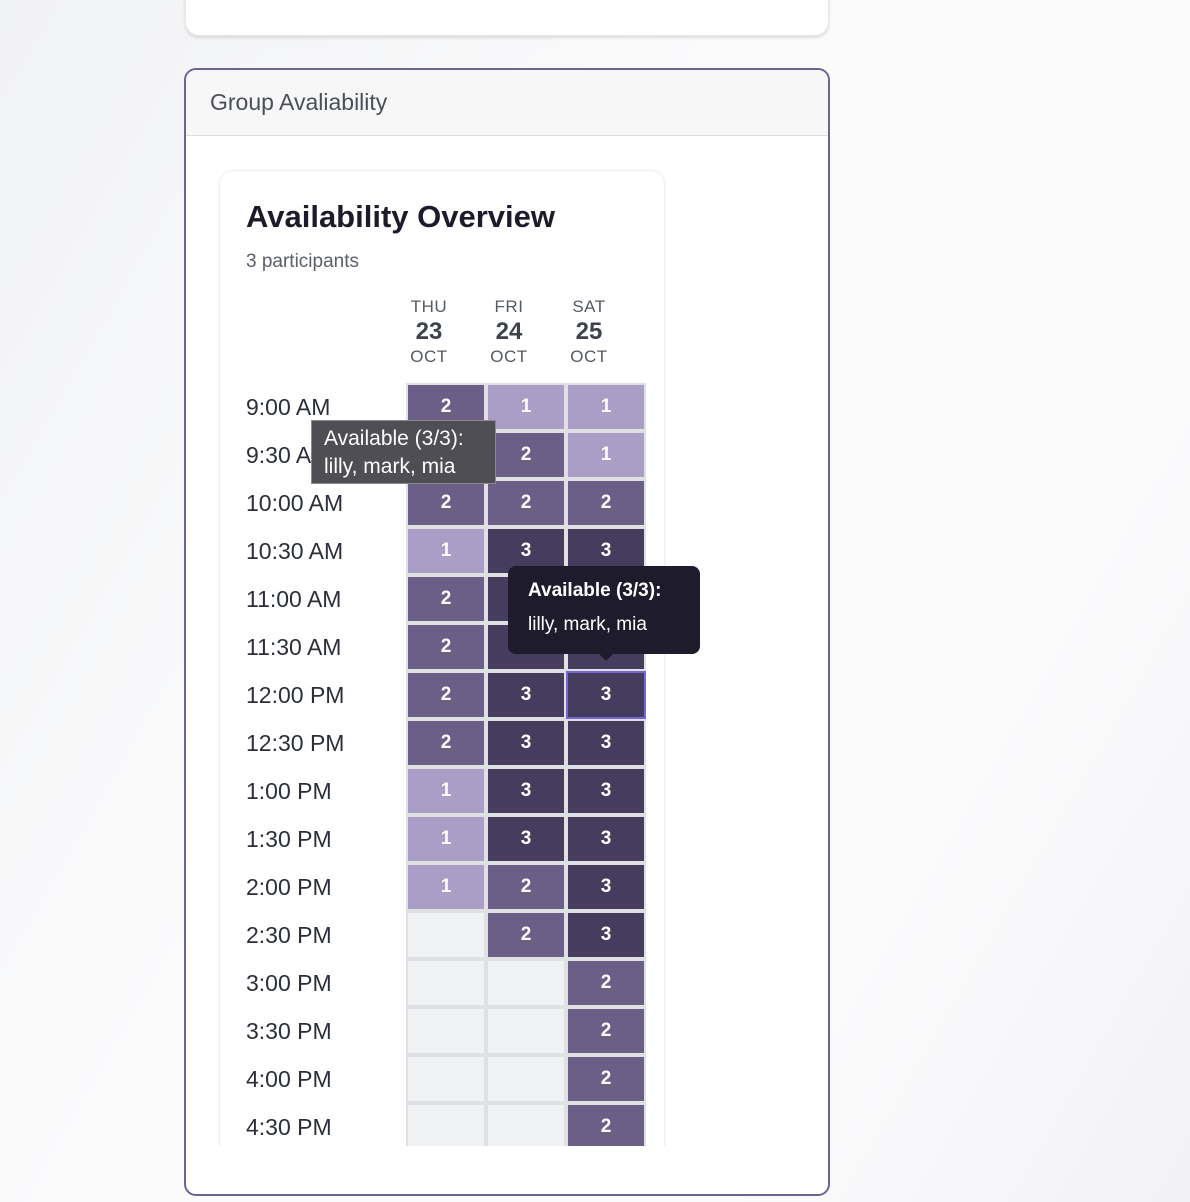 This screenshot has width=1190, height=1202. I want to click on availability-grid: 211321222133233233233233133133123232222, so click(526, 764).